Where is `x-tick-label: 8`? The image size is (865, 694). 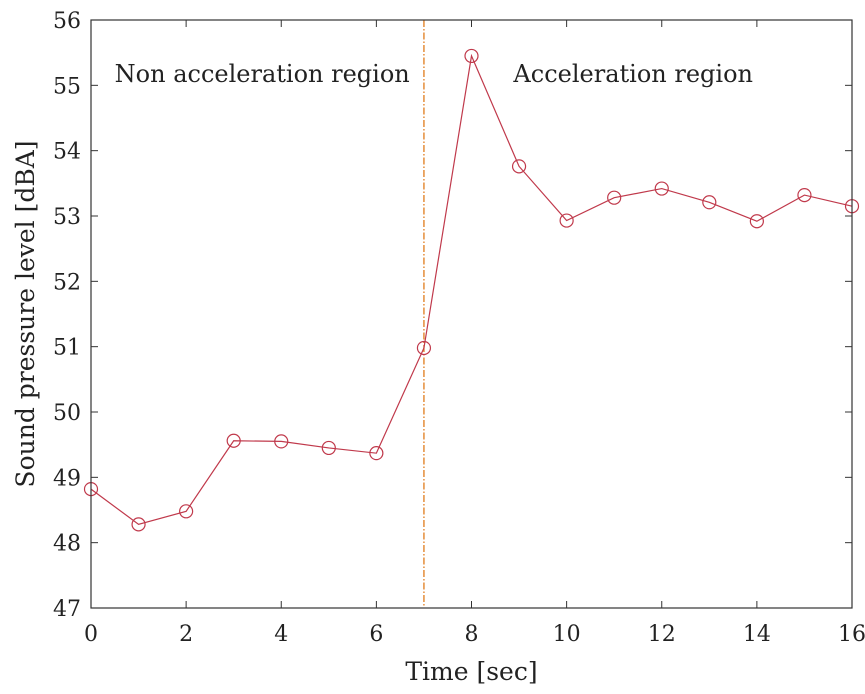
x-tick-label: 8 is located at coordinates (472, 634).